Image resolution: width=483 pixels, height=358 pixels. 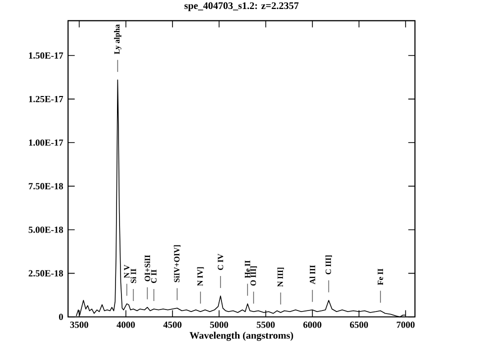 I want to click on annotation: N III], so click(x=280, y=277).